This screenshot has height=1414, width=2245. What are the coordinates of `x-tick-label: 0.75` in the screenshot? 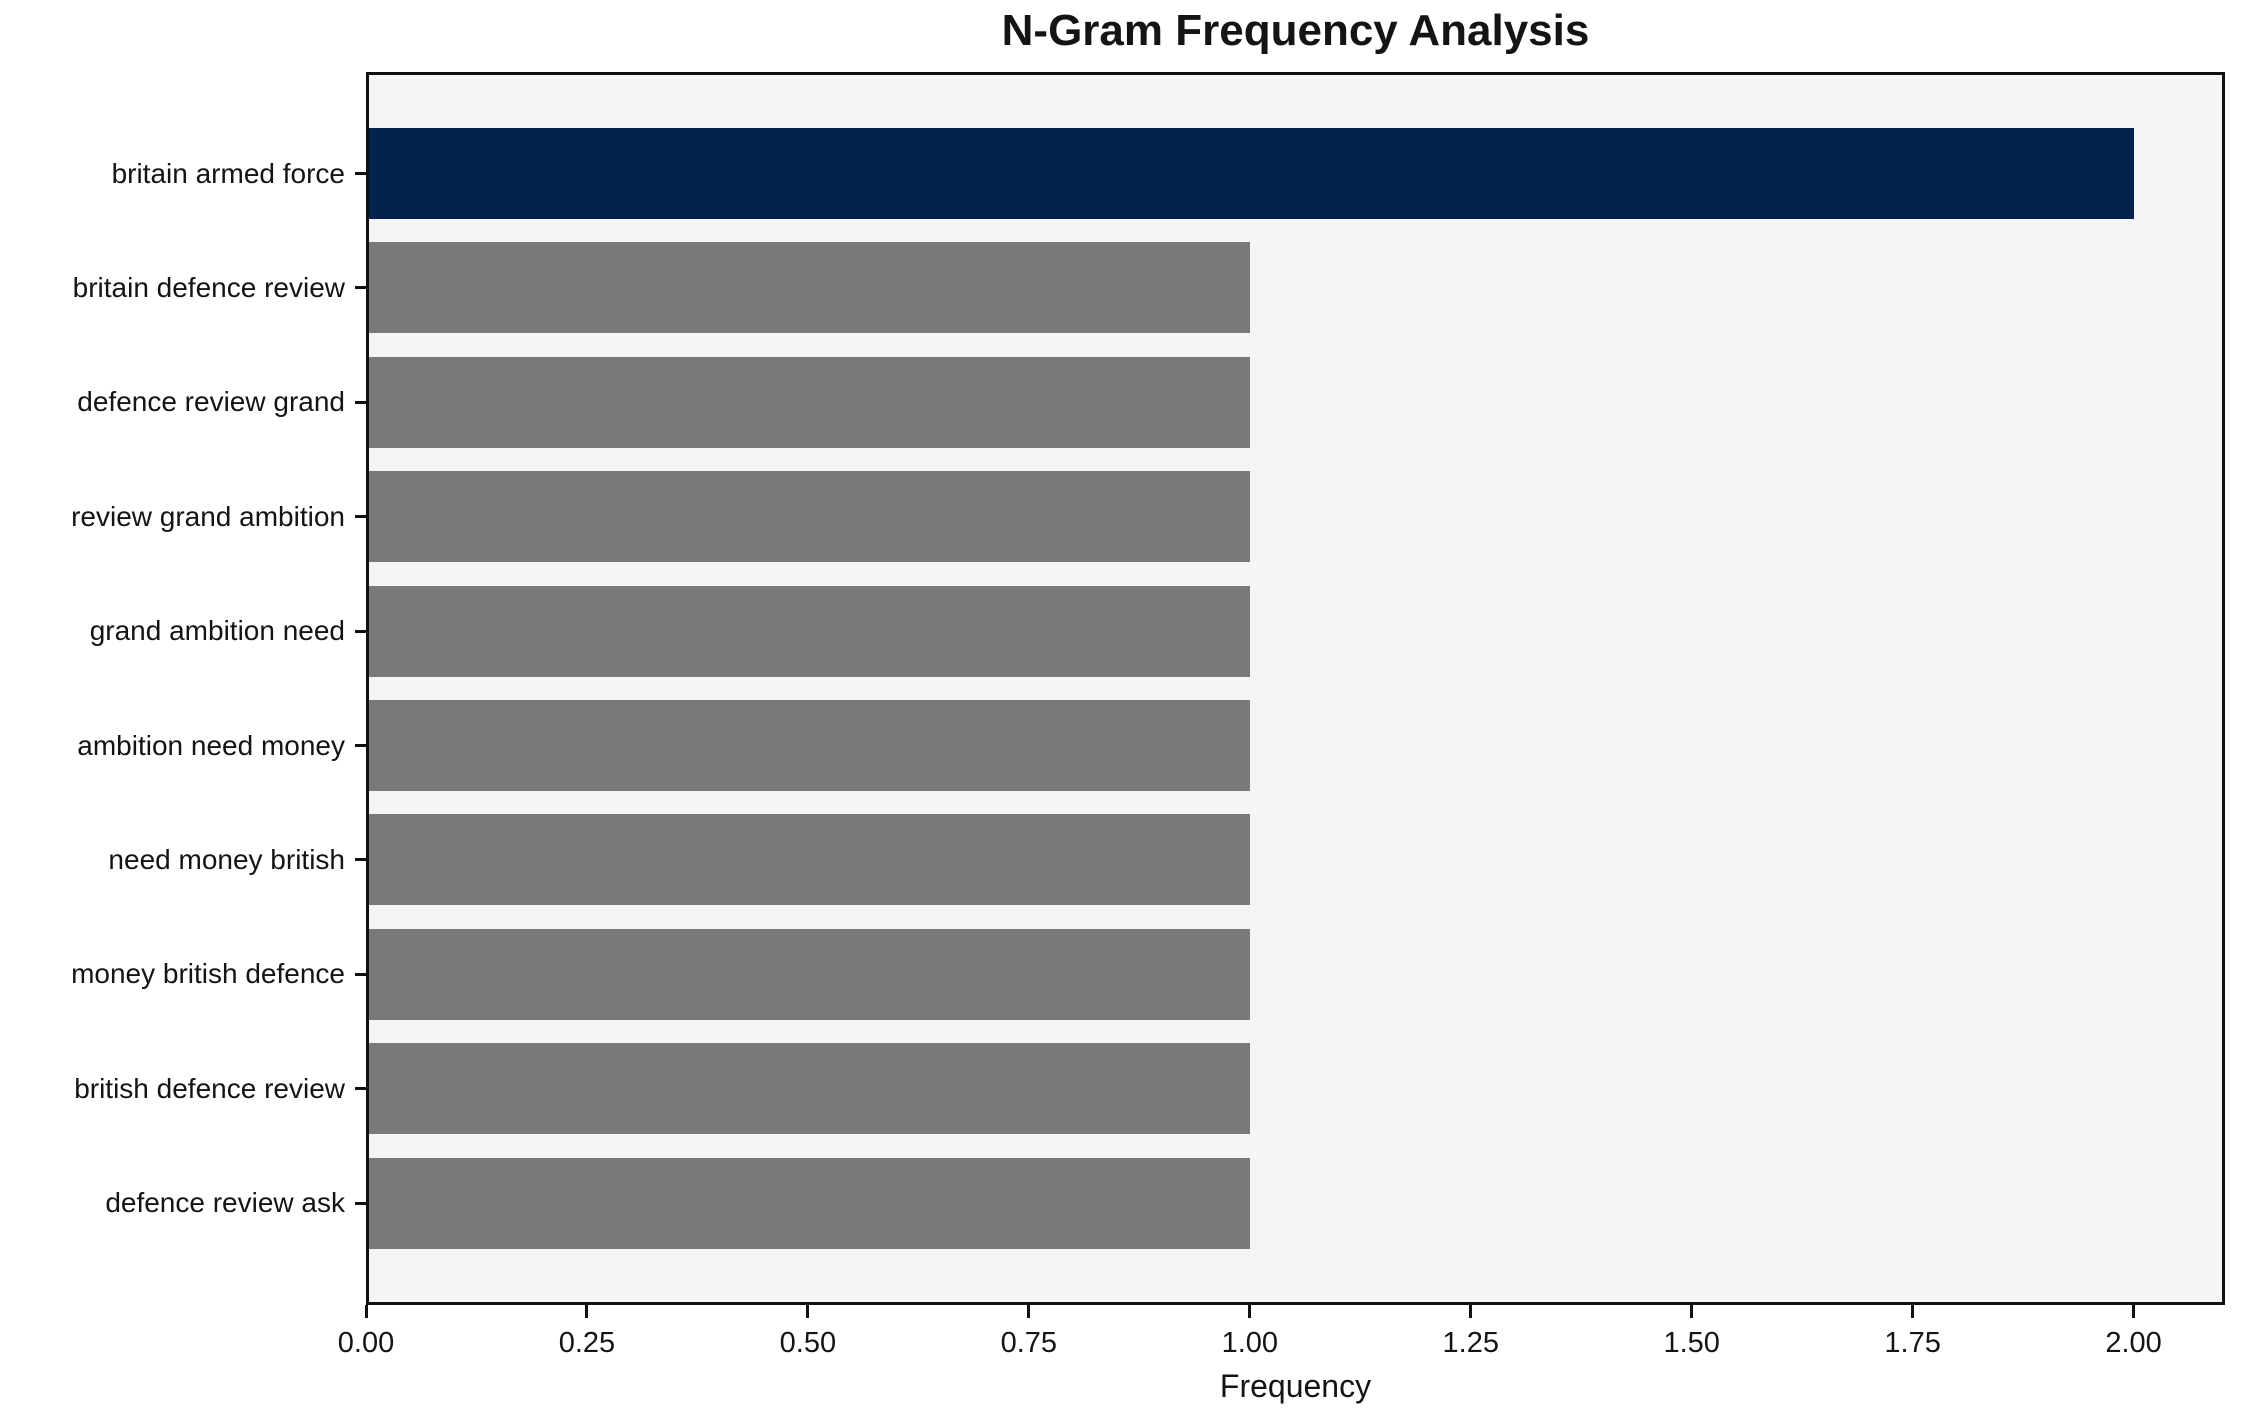 It's located at (1029, 1343).